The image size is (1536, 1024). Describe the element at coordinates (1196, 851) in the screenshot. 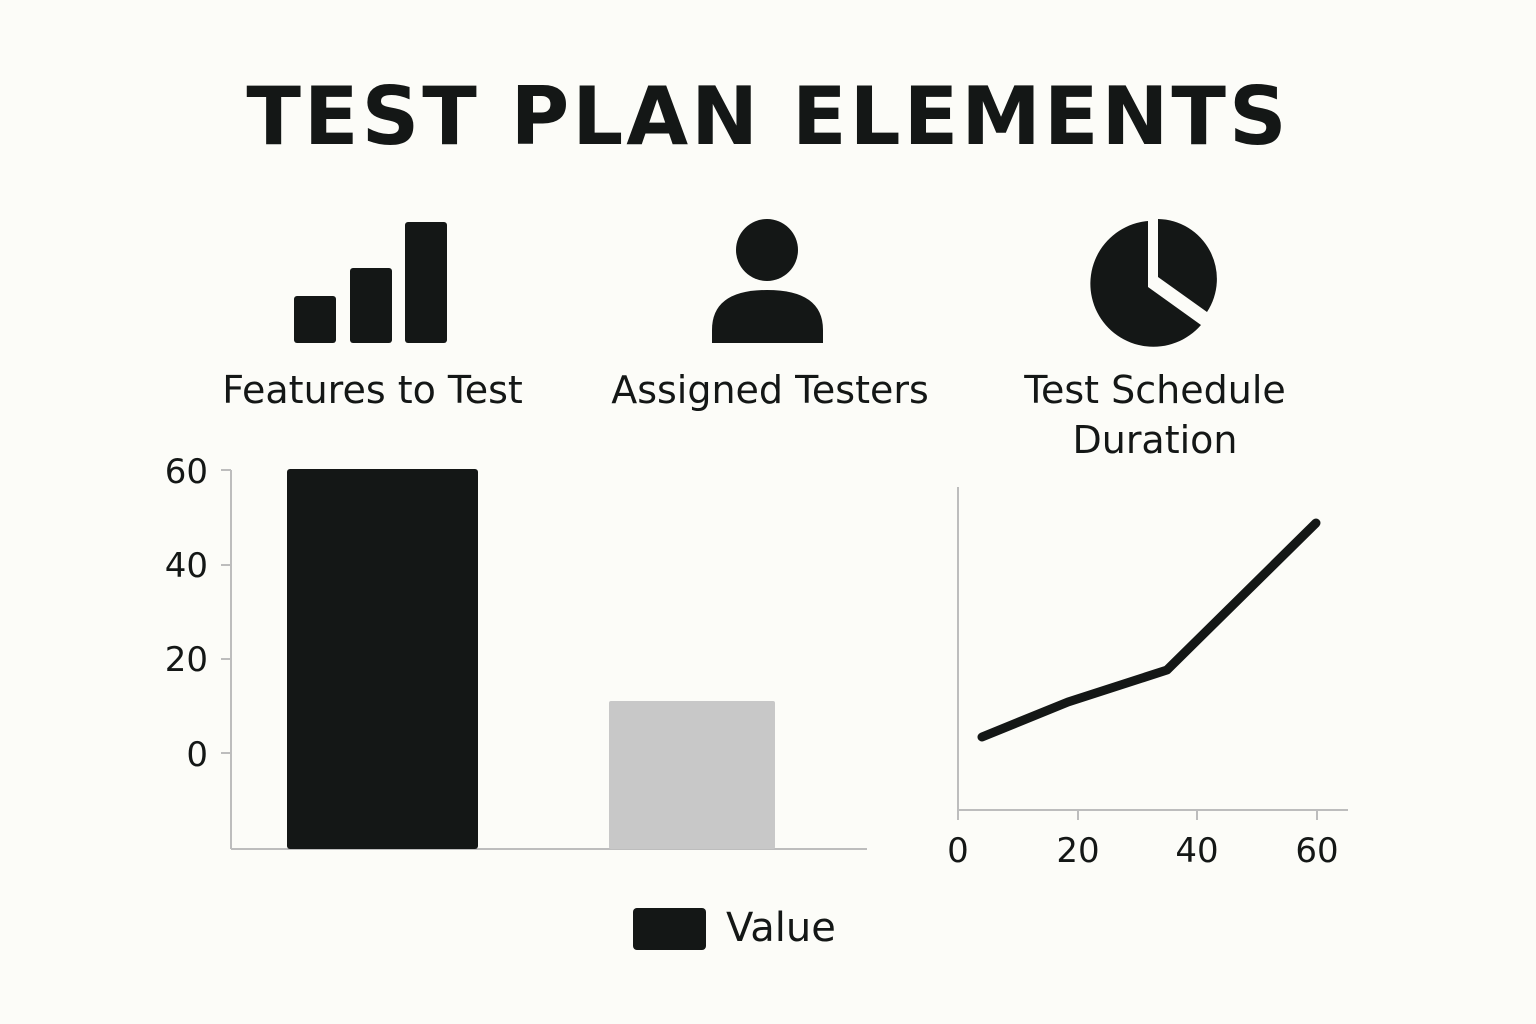

I see `x-tick-40: 40` at that location.